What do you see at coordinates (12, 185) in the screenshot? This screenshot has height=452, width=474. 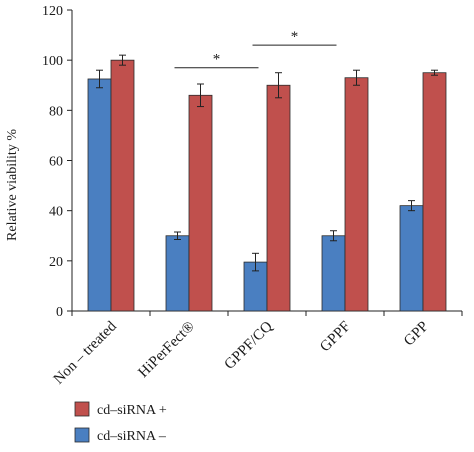 I see `y-axis-label: Relative viability %` at bounding box center [12, 185].